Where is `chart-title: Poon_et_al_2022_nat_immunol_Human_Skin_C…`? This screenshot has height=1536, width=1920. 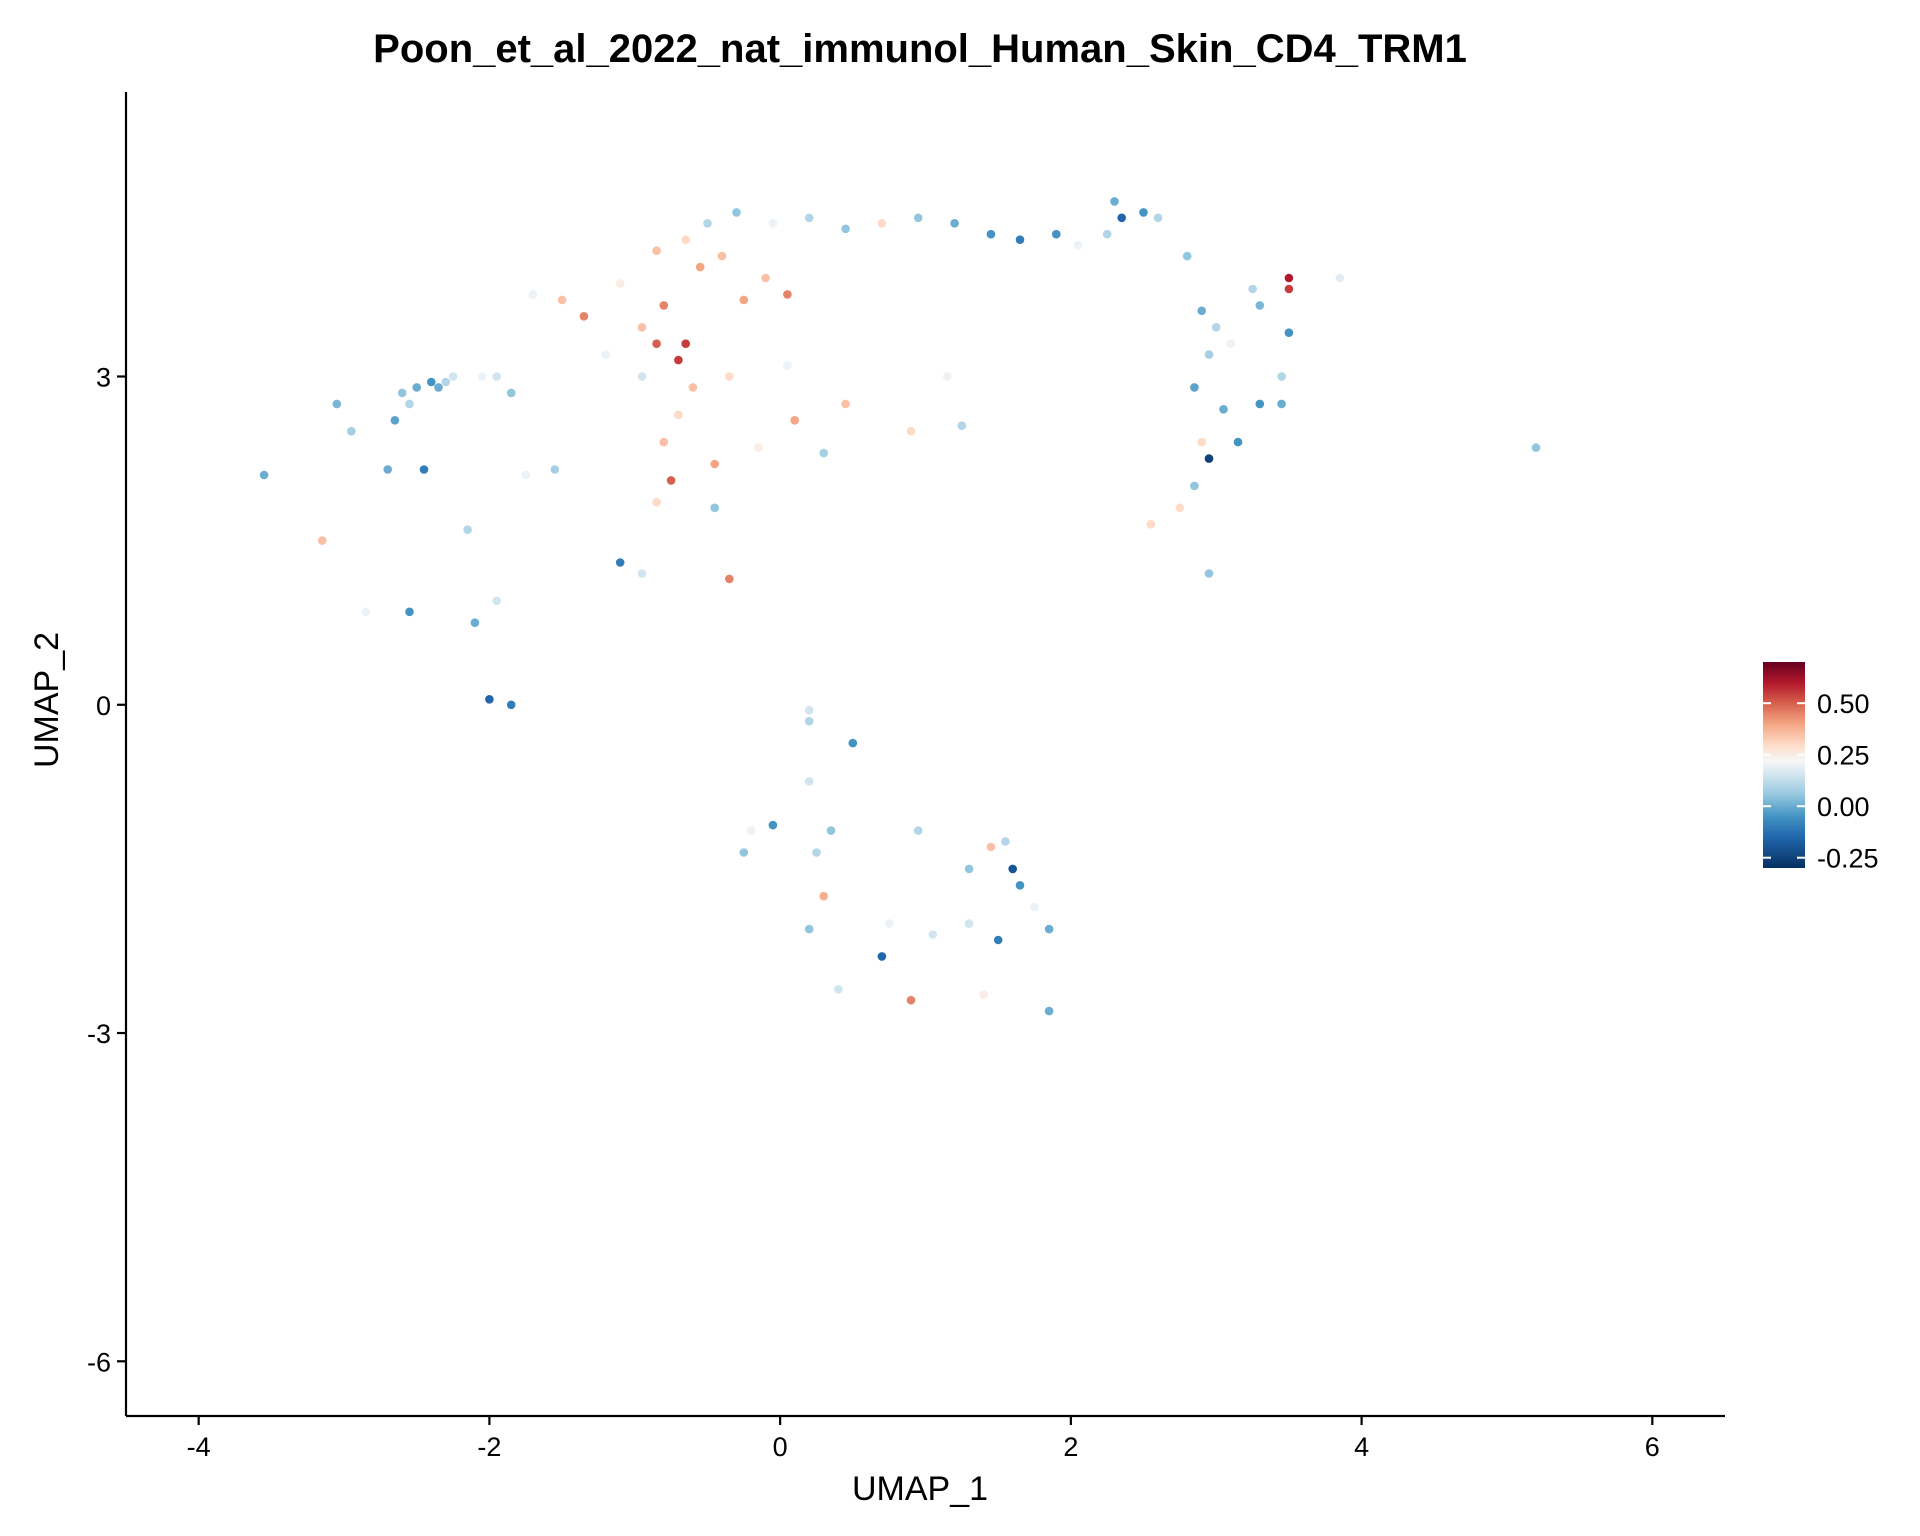 chart-title: Poon_et_al_2022_nat_immunol_Human_Skin_C… is located at coordinates (920, 49).